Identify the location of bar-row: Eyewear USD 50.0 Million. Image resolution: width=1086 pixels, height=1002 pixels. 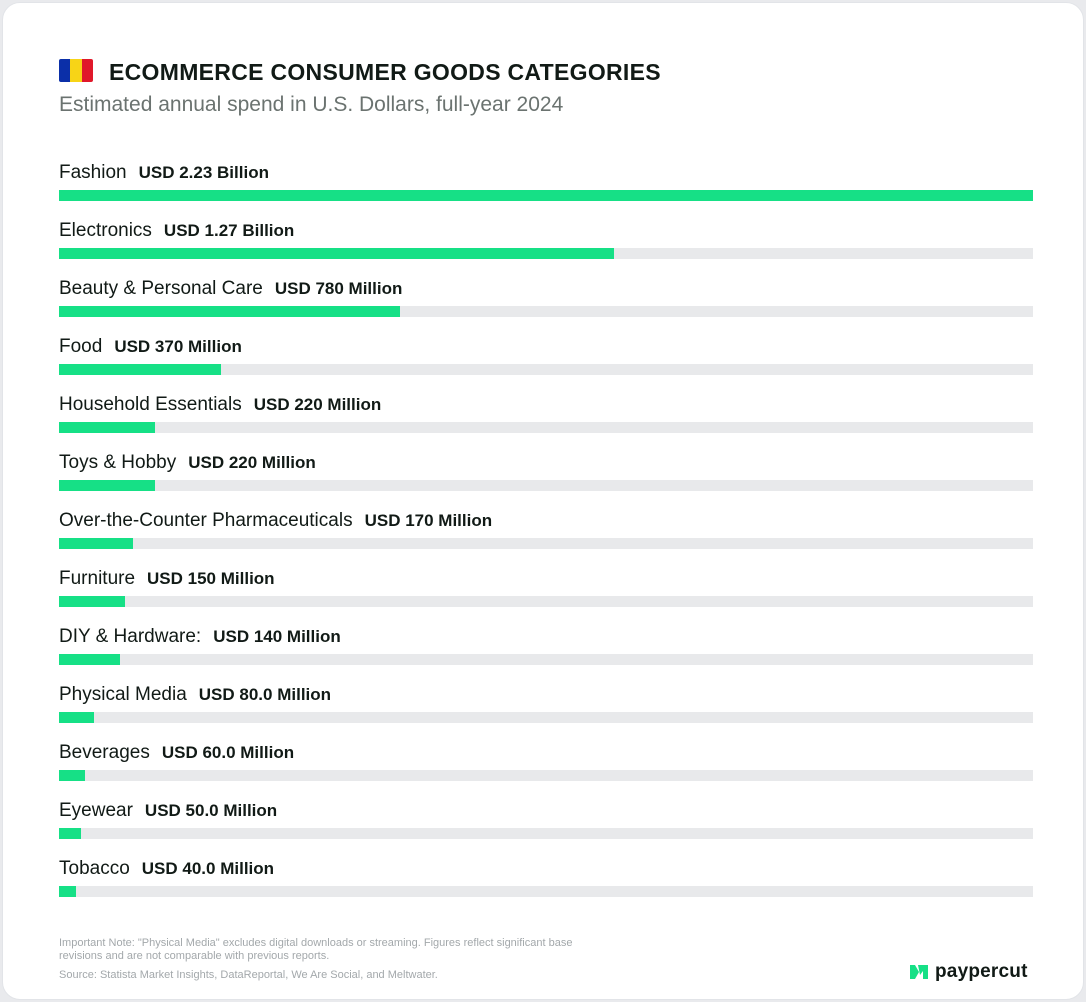
(546, 826).